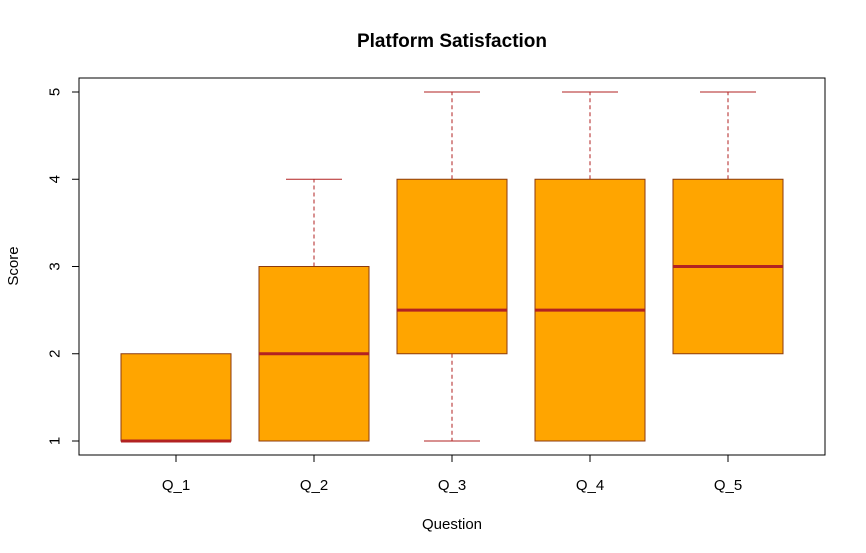 This screenshot has height=553, width=866. What do you see at coordinates (590, 485) in the screenshot?
I see `x-tick-label: Q_4` at bounding box center [590, 485].